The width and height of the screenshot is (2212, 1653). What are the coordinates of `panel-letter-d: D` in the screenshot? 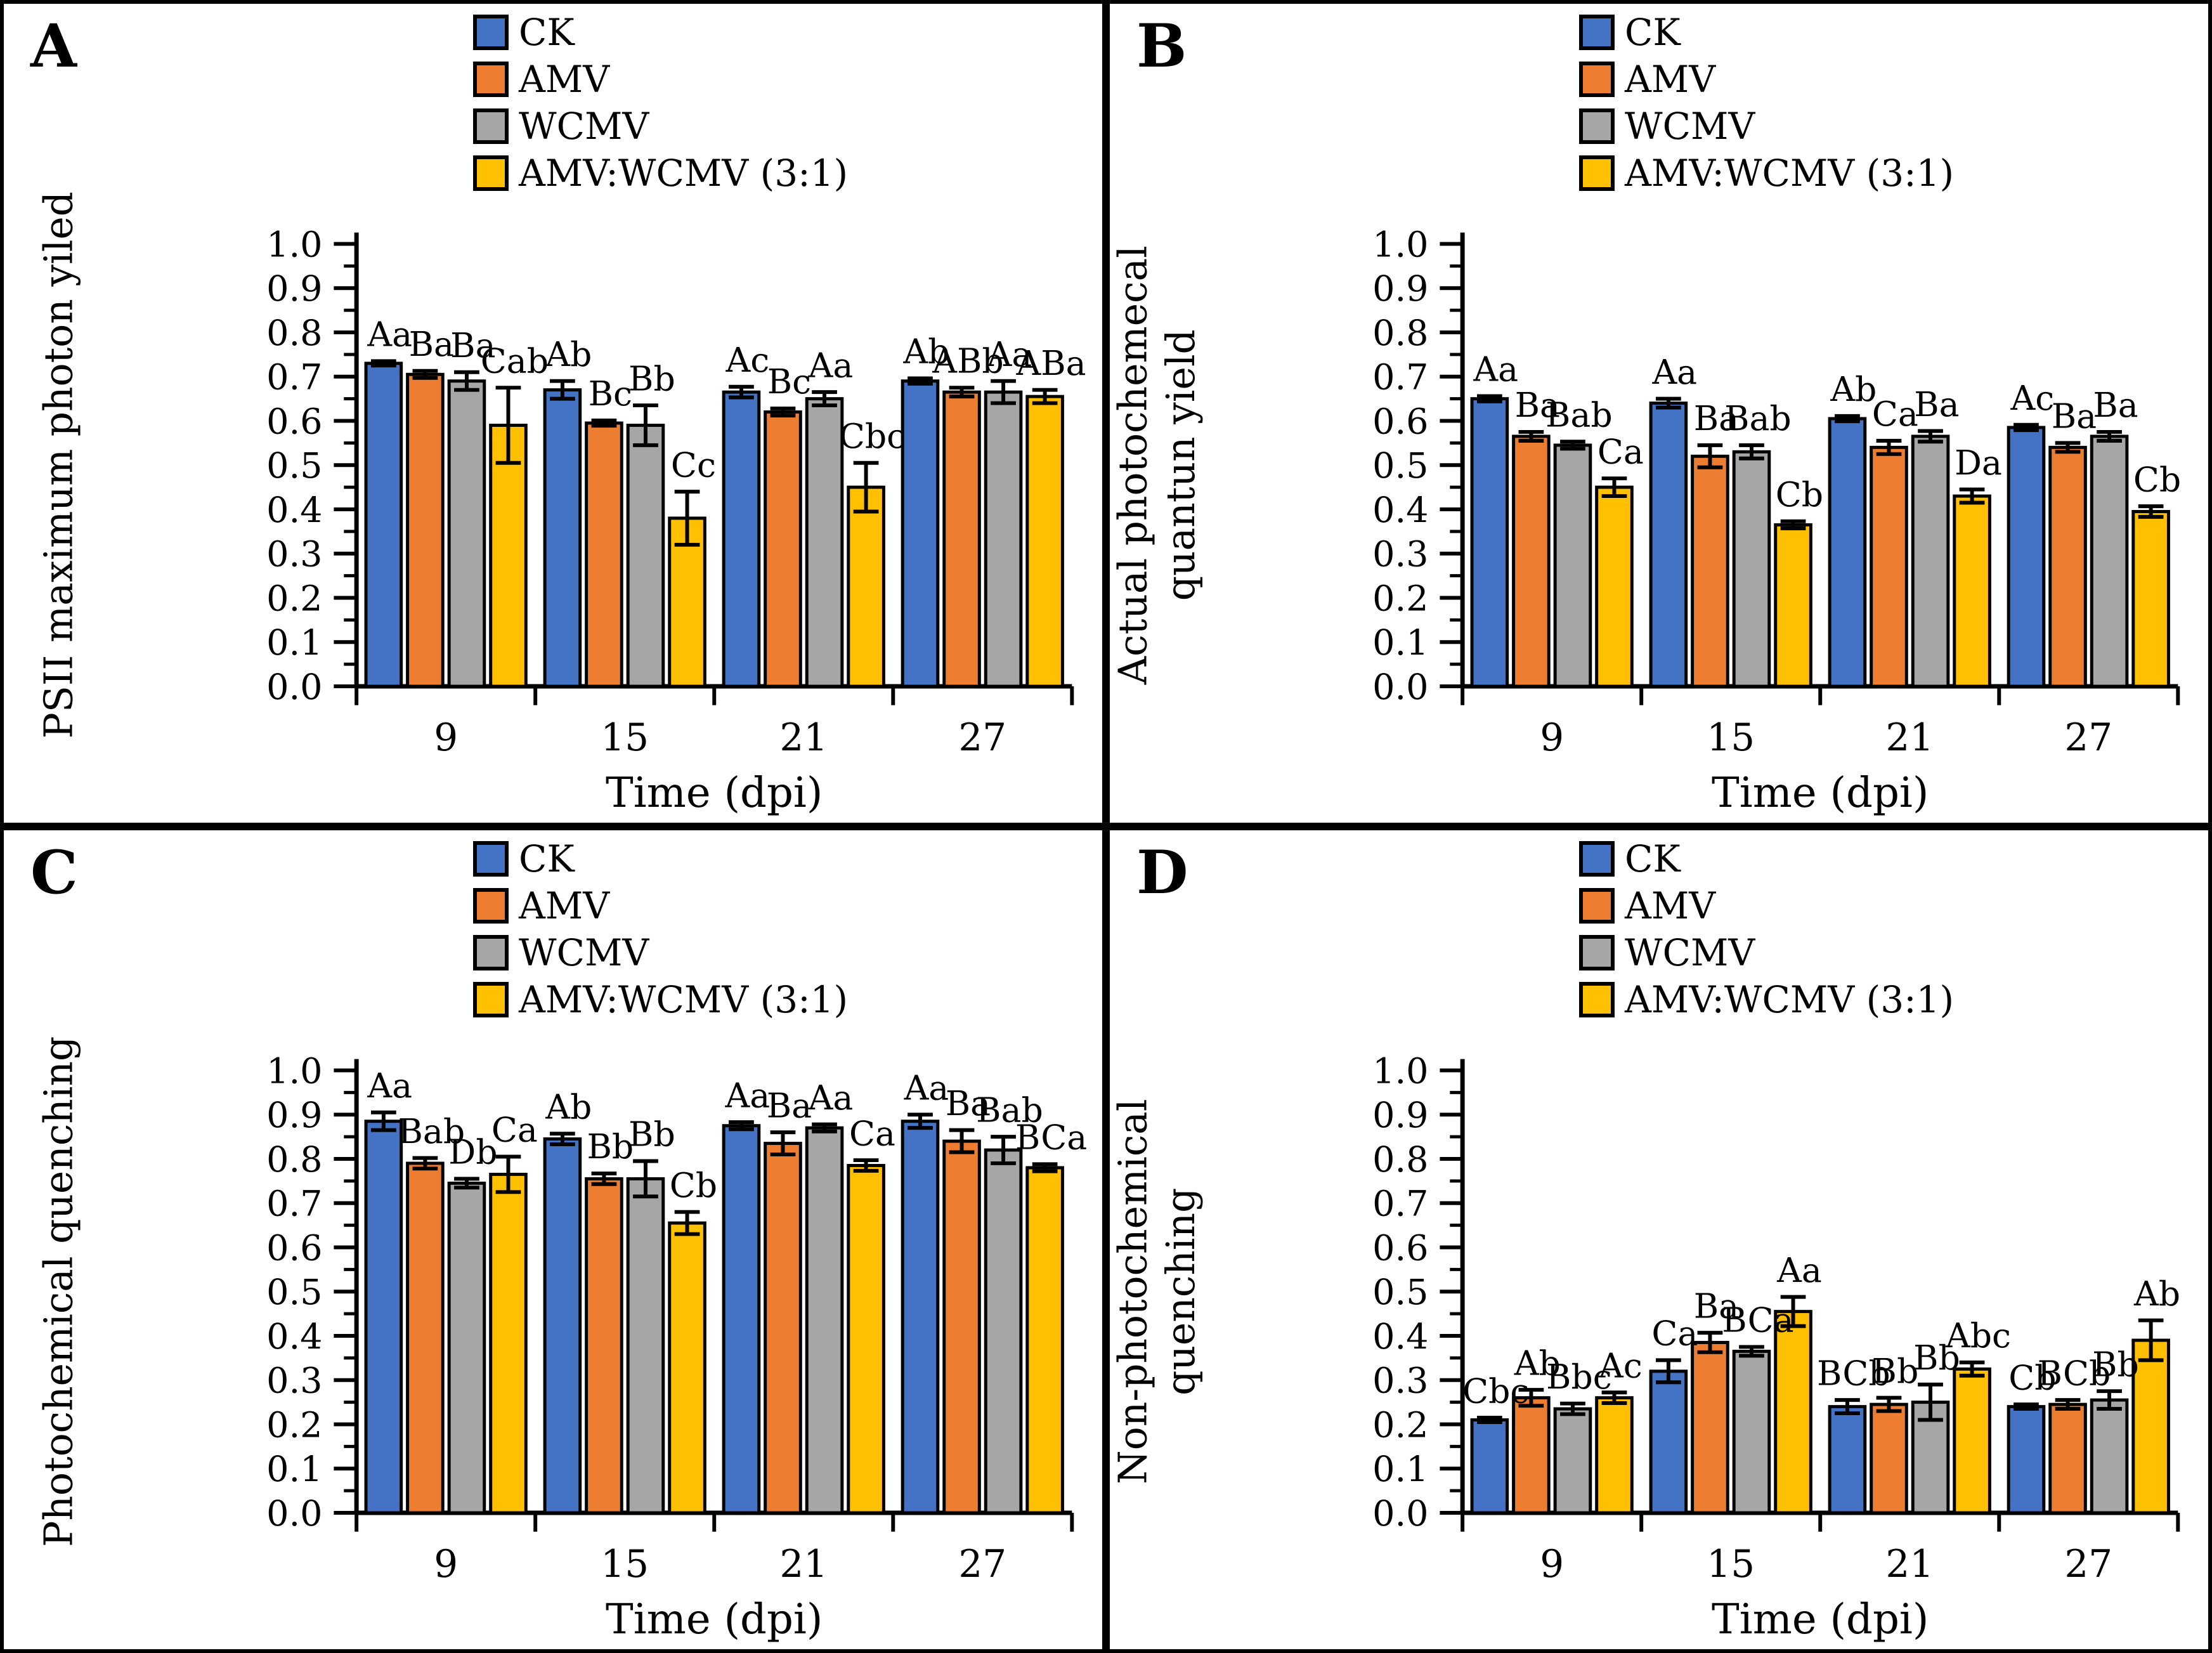 It's located at (1162, 873).